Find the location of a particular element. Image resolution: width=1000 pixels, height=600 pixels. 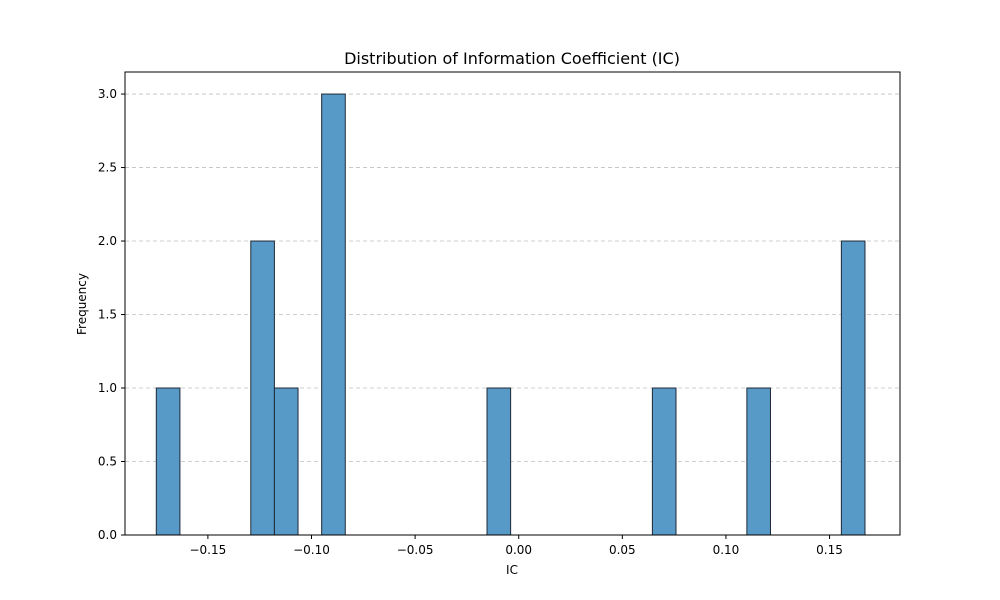

y-tick-label: 0.0 is located at coordinates (107, 535).